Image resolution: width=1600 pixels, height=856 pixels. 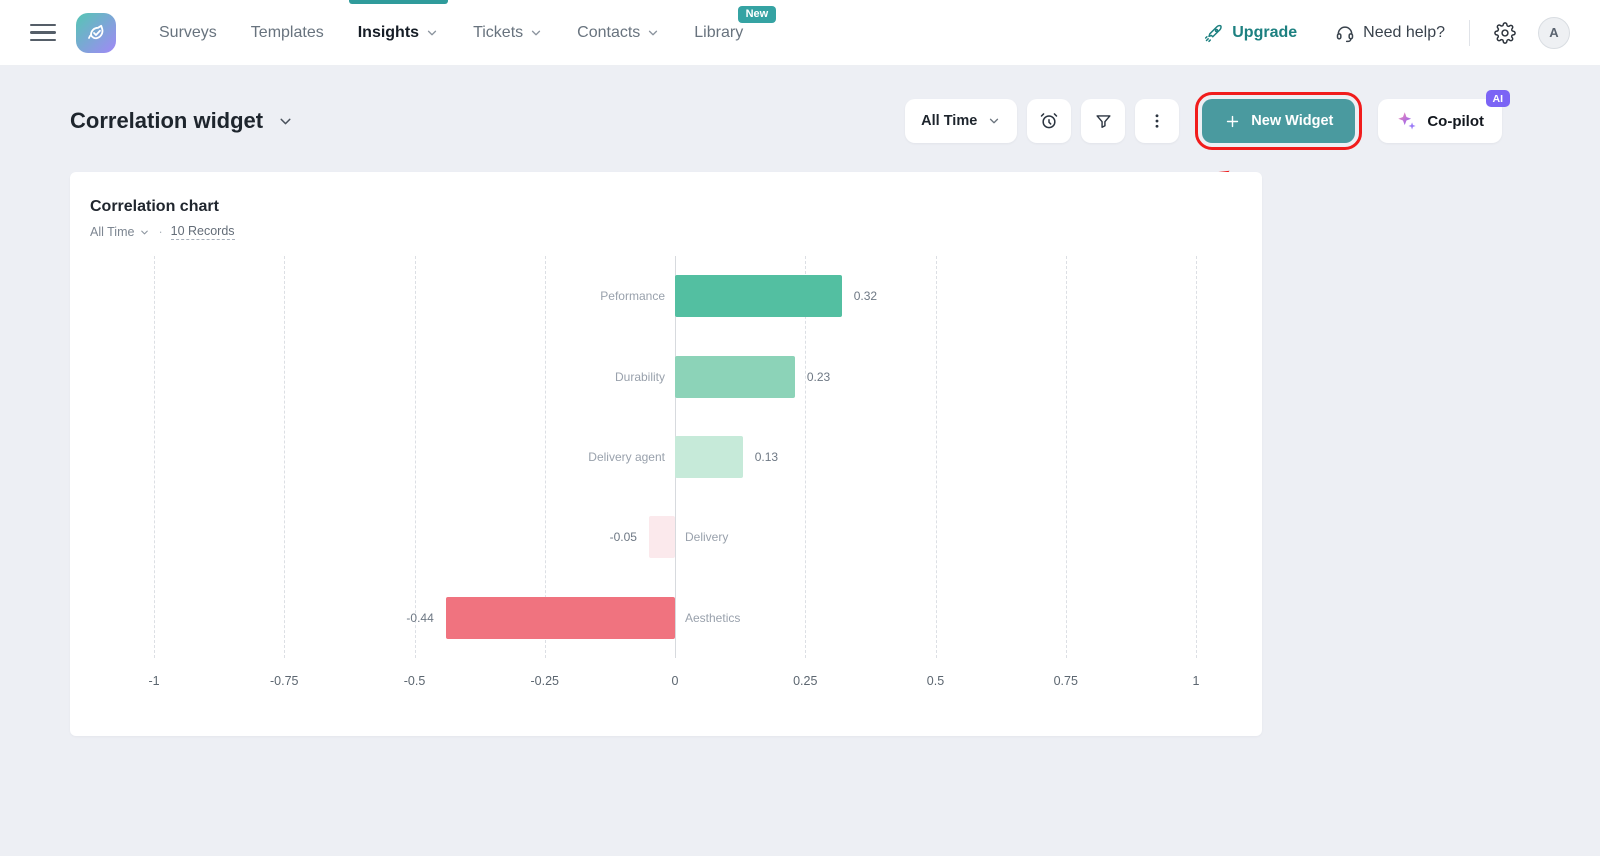 I want to click on headset-icon, so click(x=1345, y=33).